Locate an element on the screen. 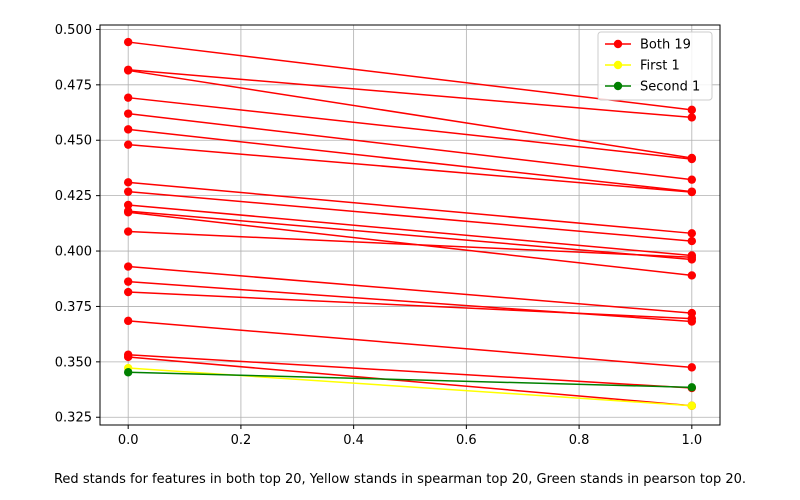  y-tick-label: 0.475 is located at coordinates (73, 85).